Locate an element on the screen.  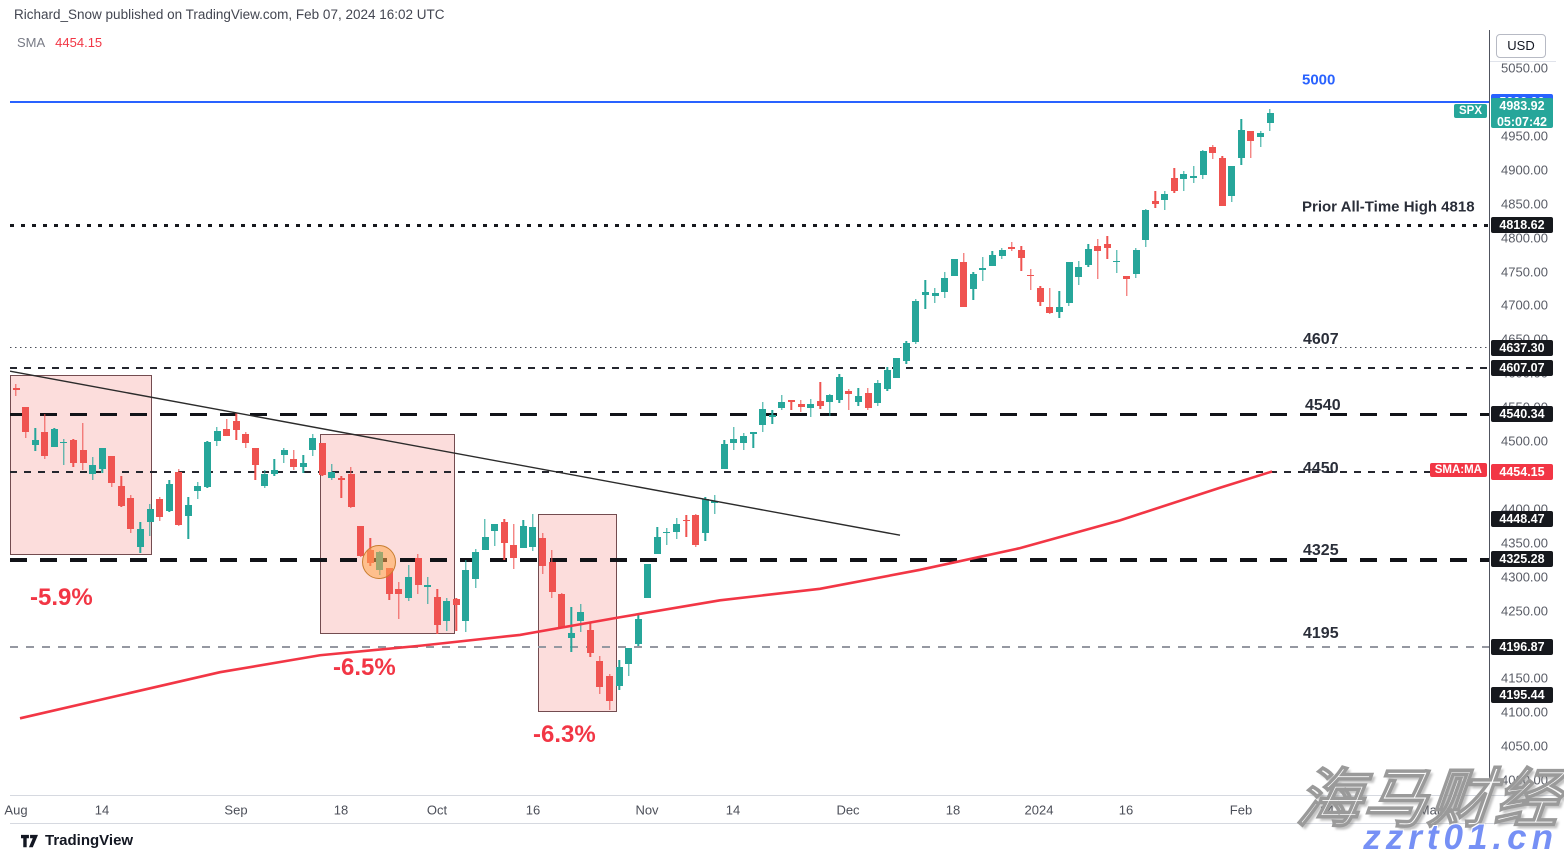
price-tick-4000.00: 4000.00 is located at coordinates (1524, 780).